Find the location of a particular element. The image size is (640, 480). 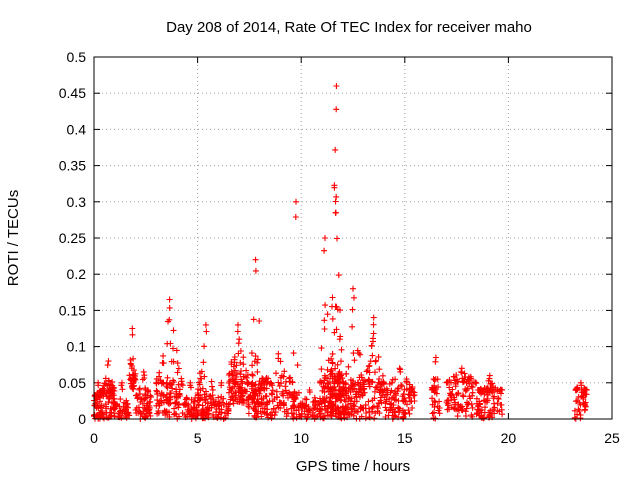

x-tick-label: 15 is located at coordinates (405, 438).